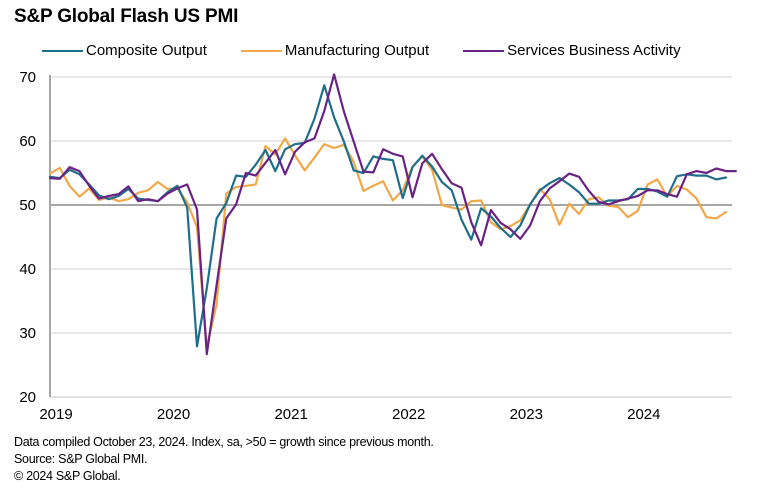  What do you see at coordinates (526, 414) in the screenshot?
I see `x-tick-label: 2023` at bounding box center [526, 414].